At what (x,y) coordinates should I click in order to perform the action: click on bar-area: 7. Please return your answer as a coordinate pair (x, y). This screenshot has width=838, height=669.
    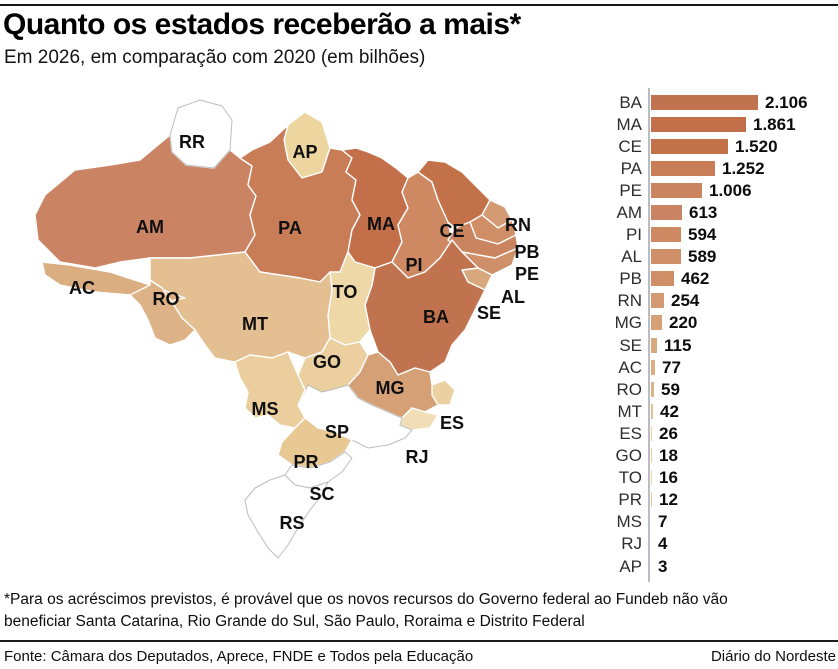
    Looking at the image, I should click on (659, 521).